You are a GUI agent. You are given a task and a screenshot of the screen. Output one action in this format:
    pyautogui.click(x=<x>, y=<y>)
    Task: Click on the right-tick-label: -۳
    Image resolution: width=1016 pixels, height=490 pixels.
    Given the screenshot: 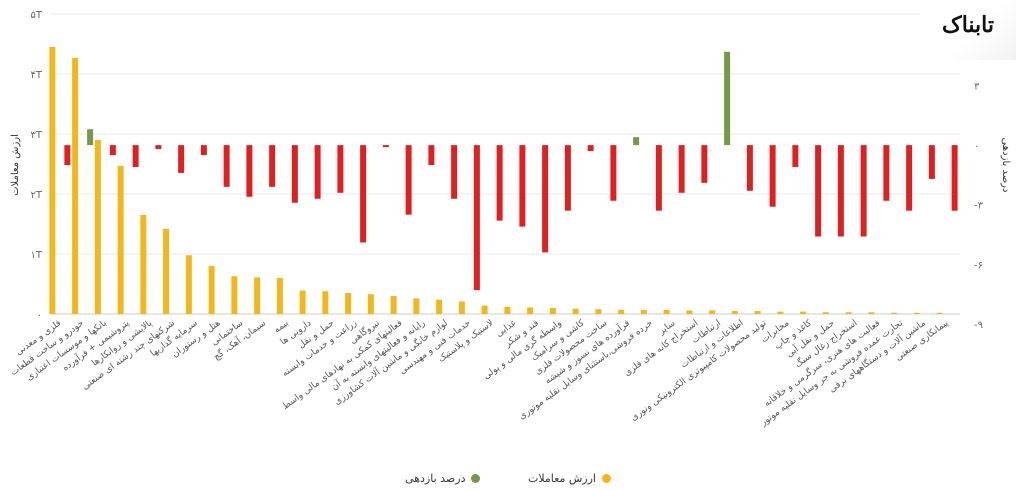 What is the action you would take?
    pyautogui.click(x=979, y=206)
    